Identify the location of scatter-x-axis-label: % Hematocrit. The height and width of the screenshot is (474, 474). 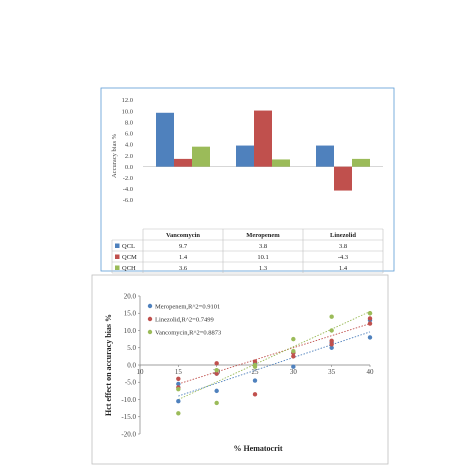
(257, 448).